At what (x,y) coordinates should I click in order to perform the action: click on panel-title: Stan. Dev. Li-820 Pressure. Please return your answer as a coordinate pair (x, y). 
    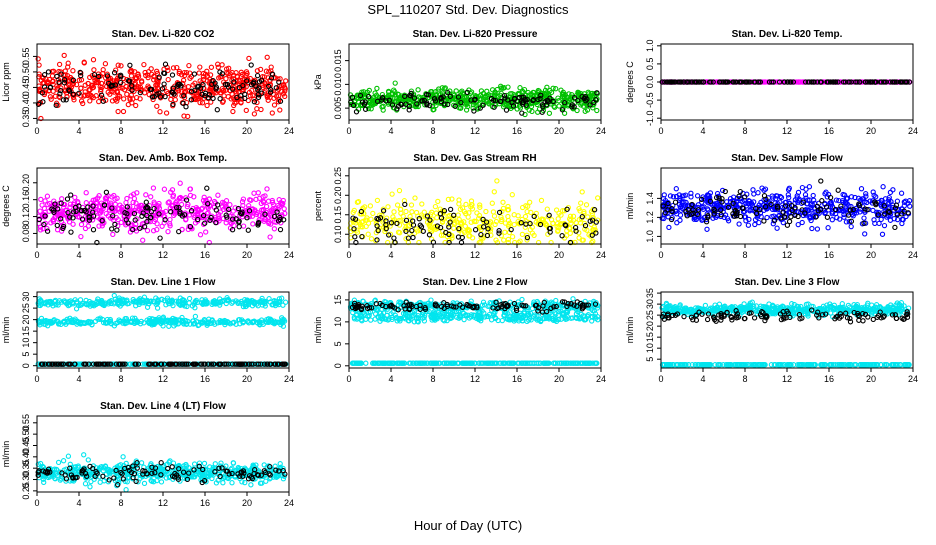
    Looking at the image, I should click on (475, 34).